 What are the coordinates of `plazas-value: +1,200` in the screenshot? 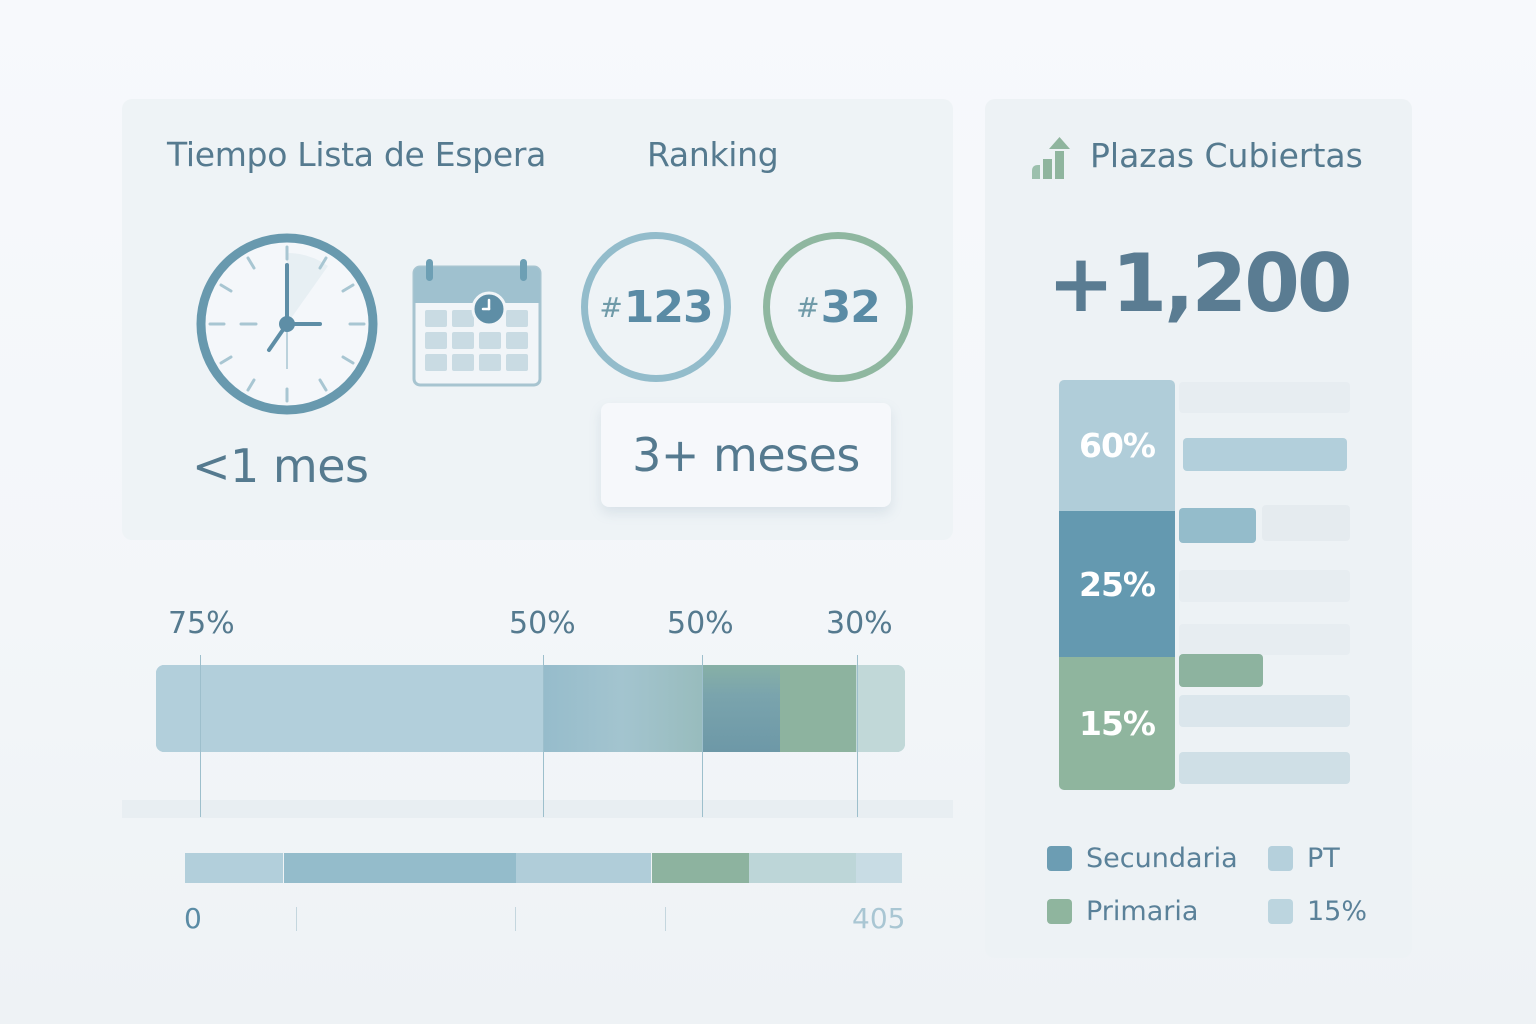 It's located at (1199, 283).